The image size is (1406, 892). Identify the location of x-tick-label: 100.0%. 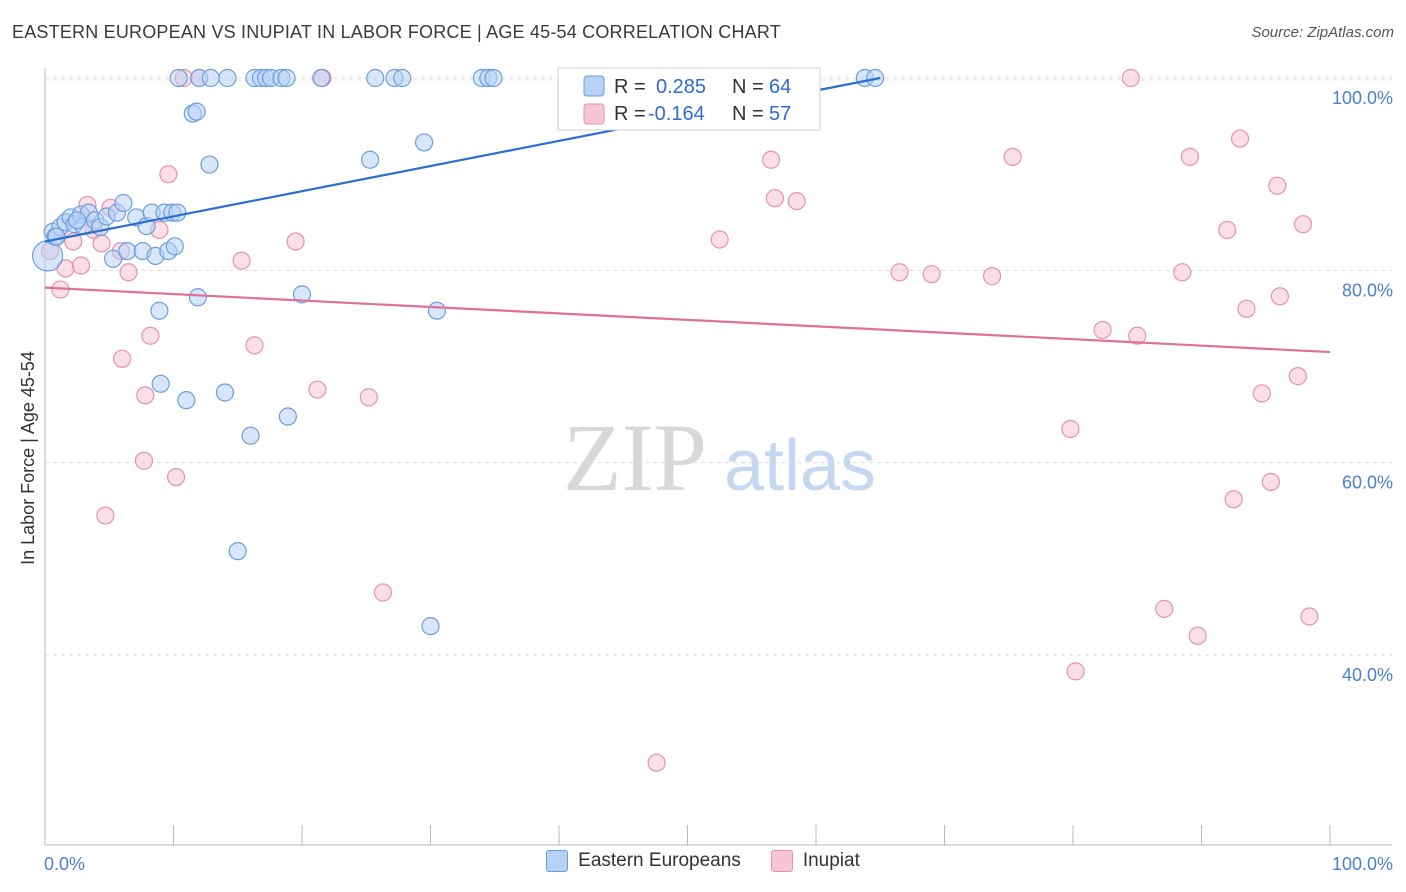
(1362, 864).